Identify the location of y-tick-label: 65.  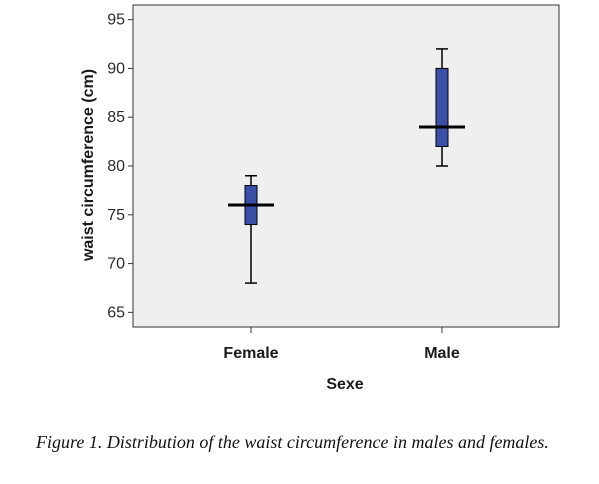
(116, 312).